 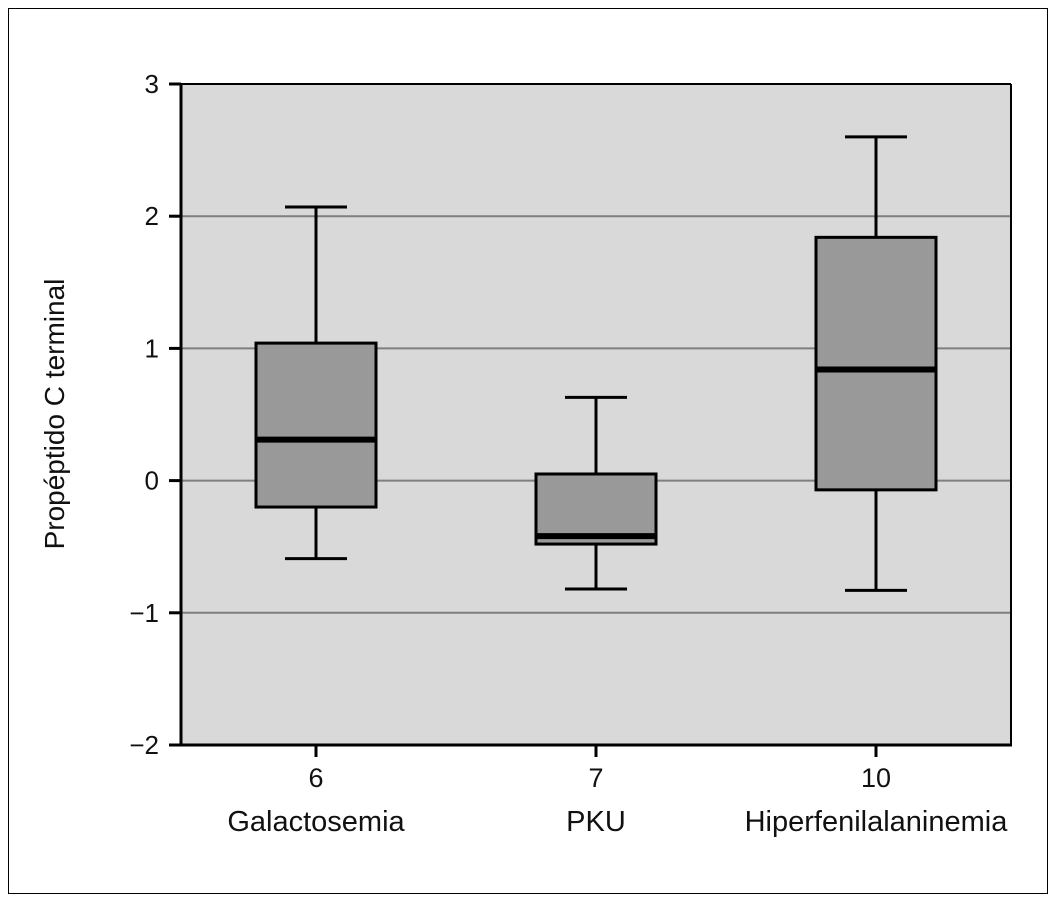 I want to click on x-category-count: 10, so click(x=876, y=778).